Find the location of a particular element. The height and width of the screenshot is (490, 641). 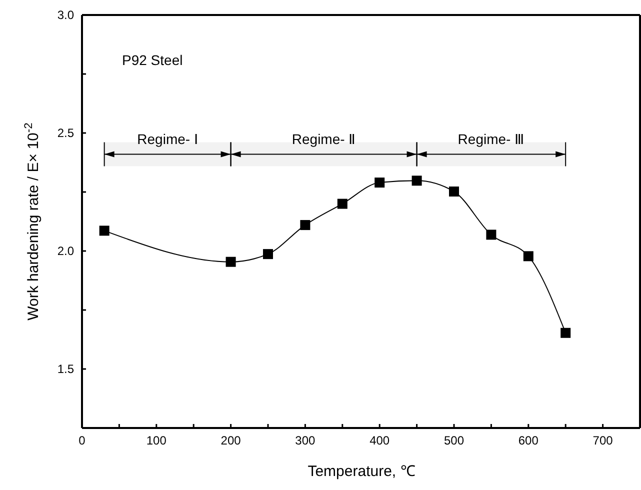

x-tick-label: 100 is located at coordinates (156, 441).